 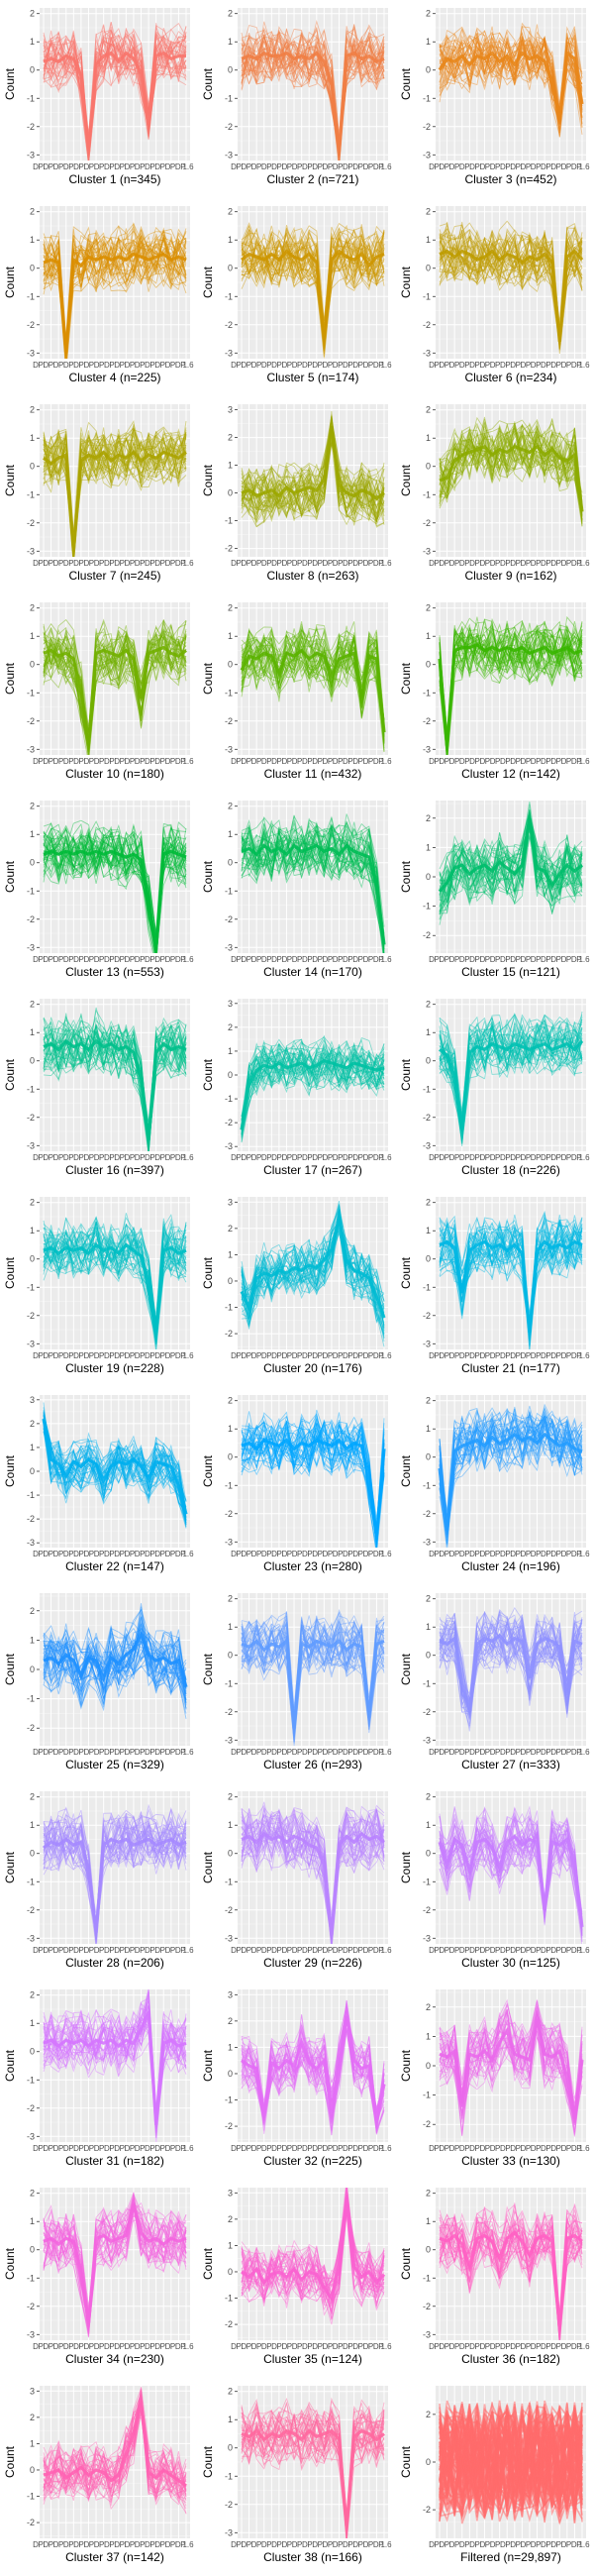 What do you see at coordinates (208, 1272) in the screenshot?
I see `y-axis-title: Count` at bounding box center [208, 1272].